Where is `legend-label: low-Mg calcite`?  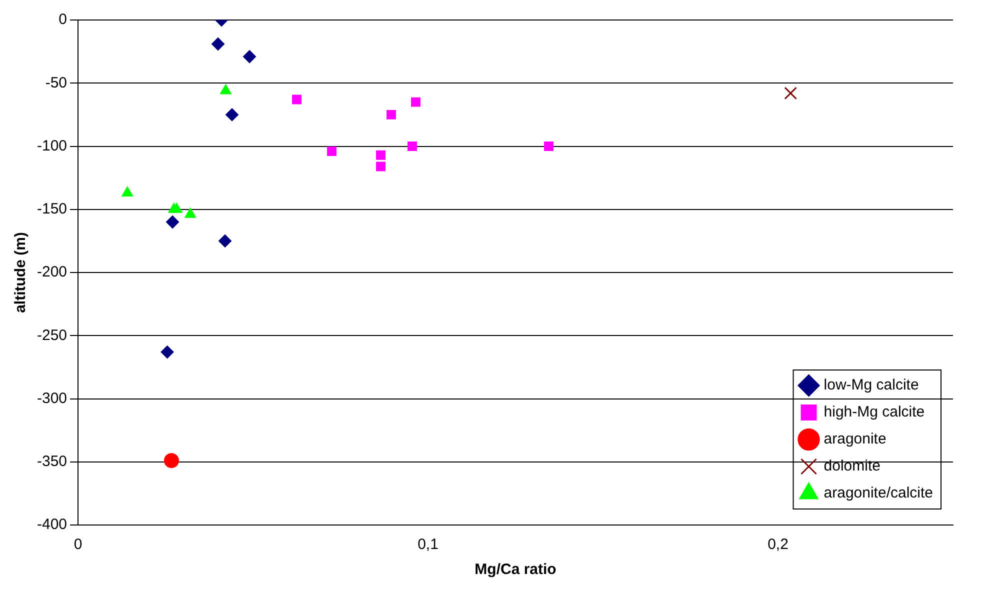 legend-label: low-Mg calcite is located at coordinates (871, 385).